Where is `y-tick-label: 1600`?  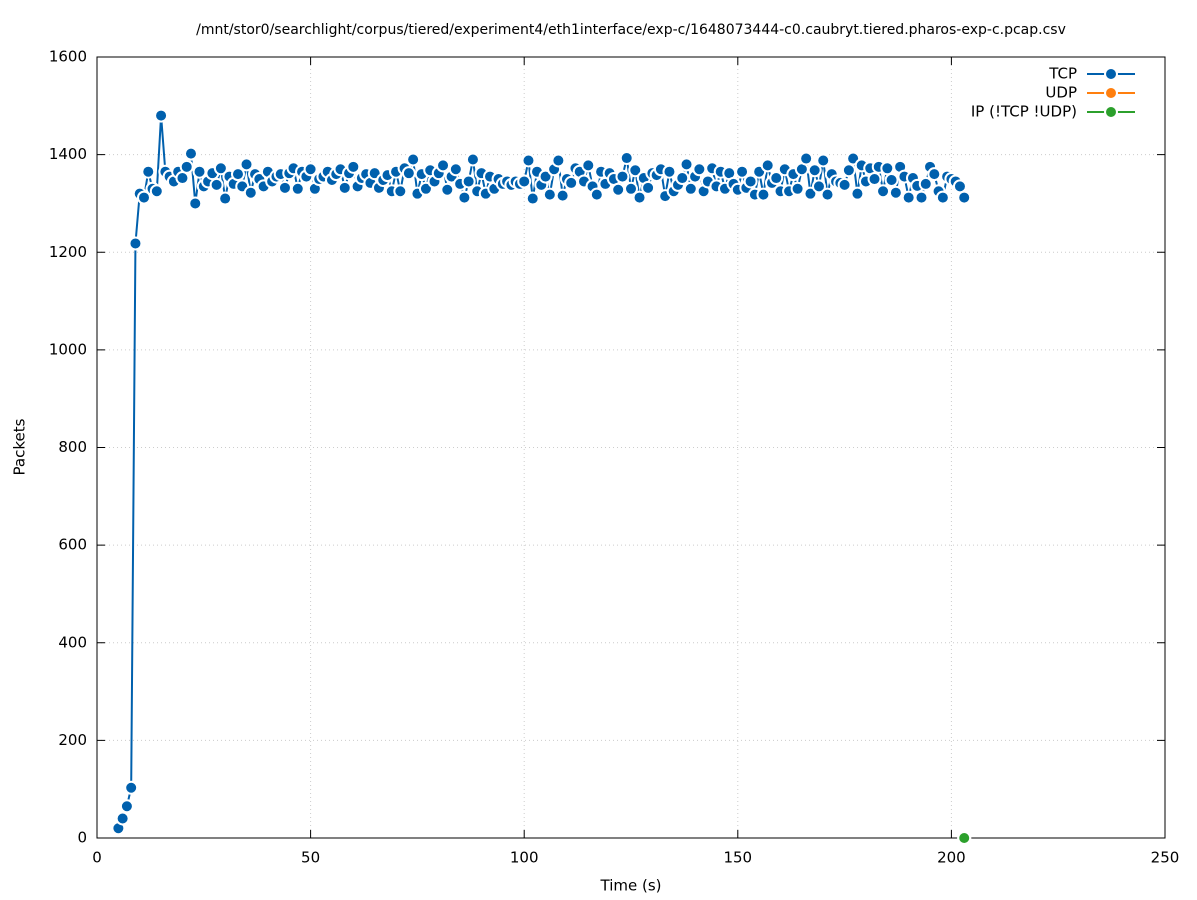 y-tick-label: 1600 is located at coordinates (68, 57).